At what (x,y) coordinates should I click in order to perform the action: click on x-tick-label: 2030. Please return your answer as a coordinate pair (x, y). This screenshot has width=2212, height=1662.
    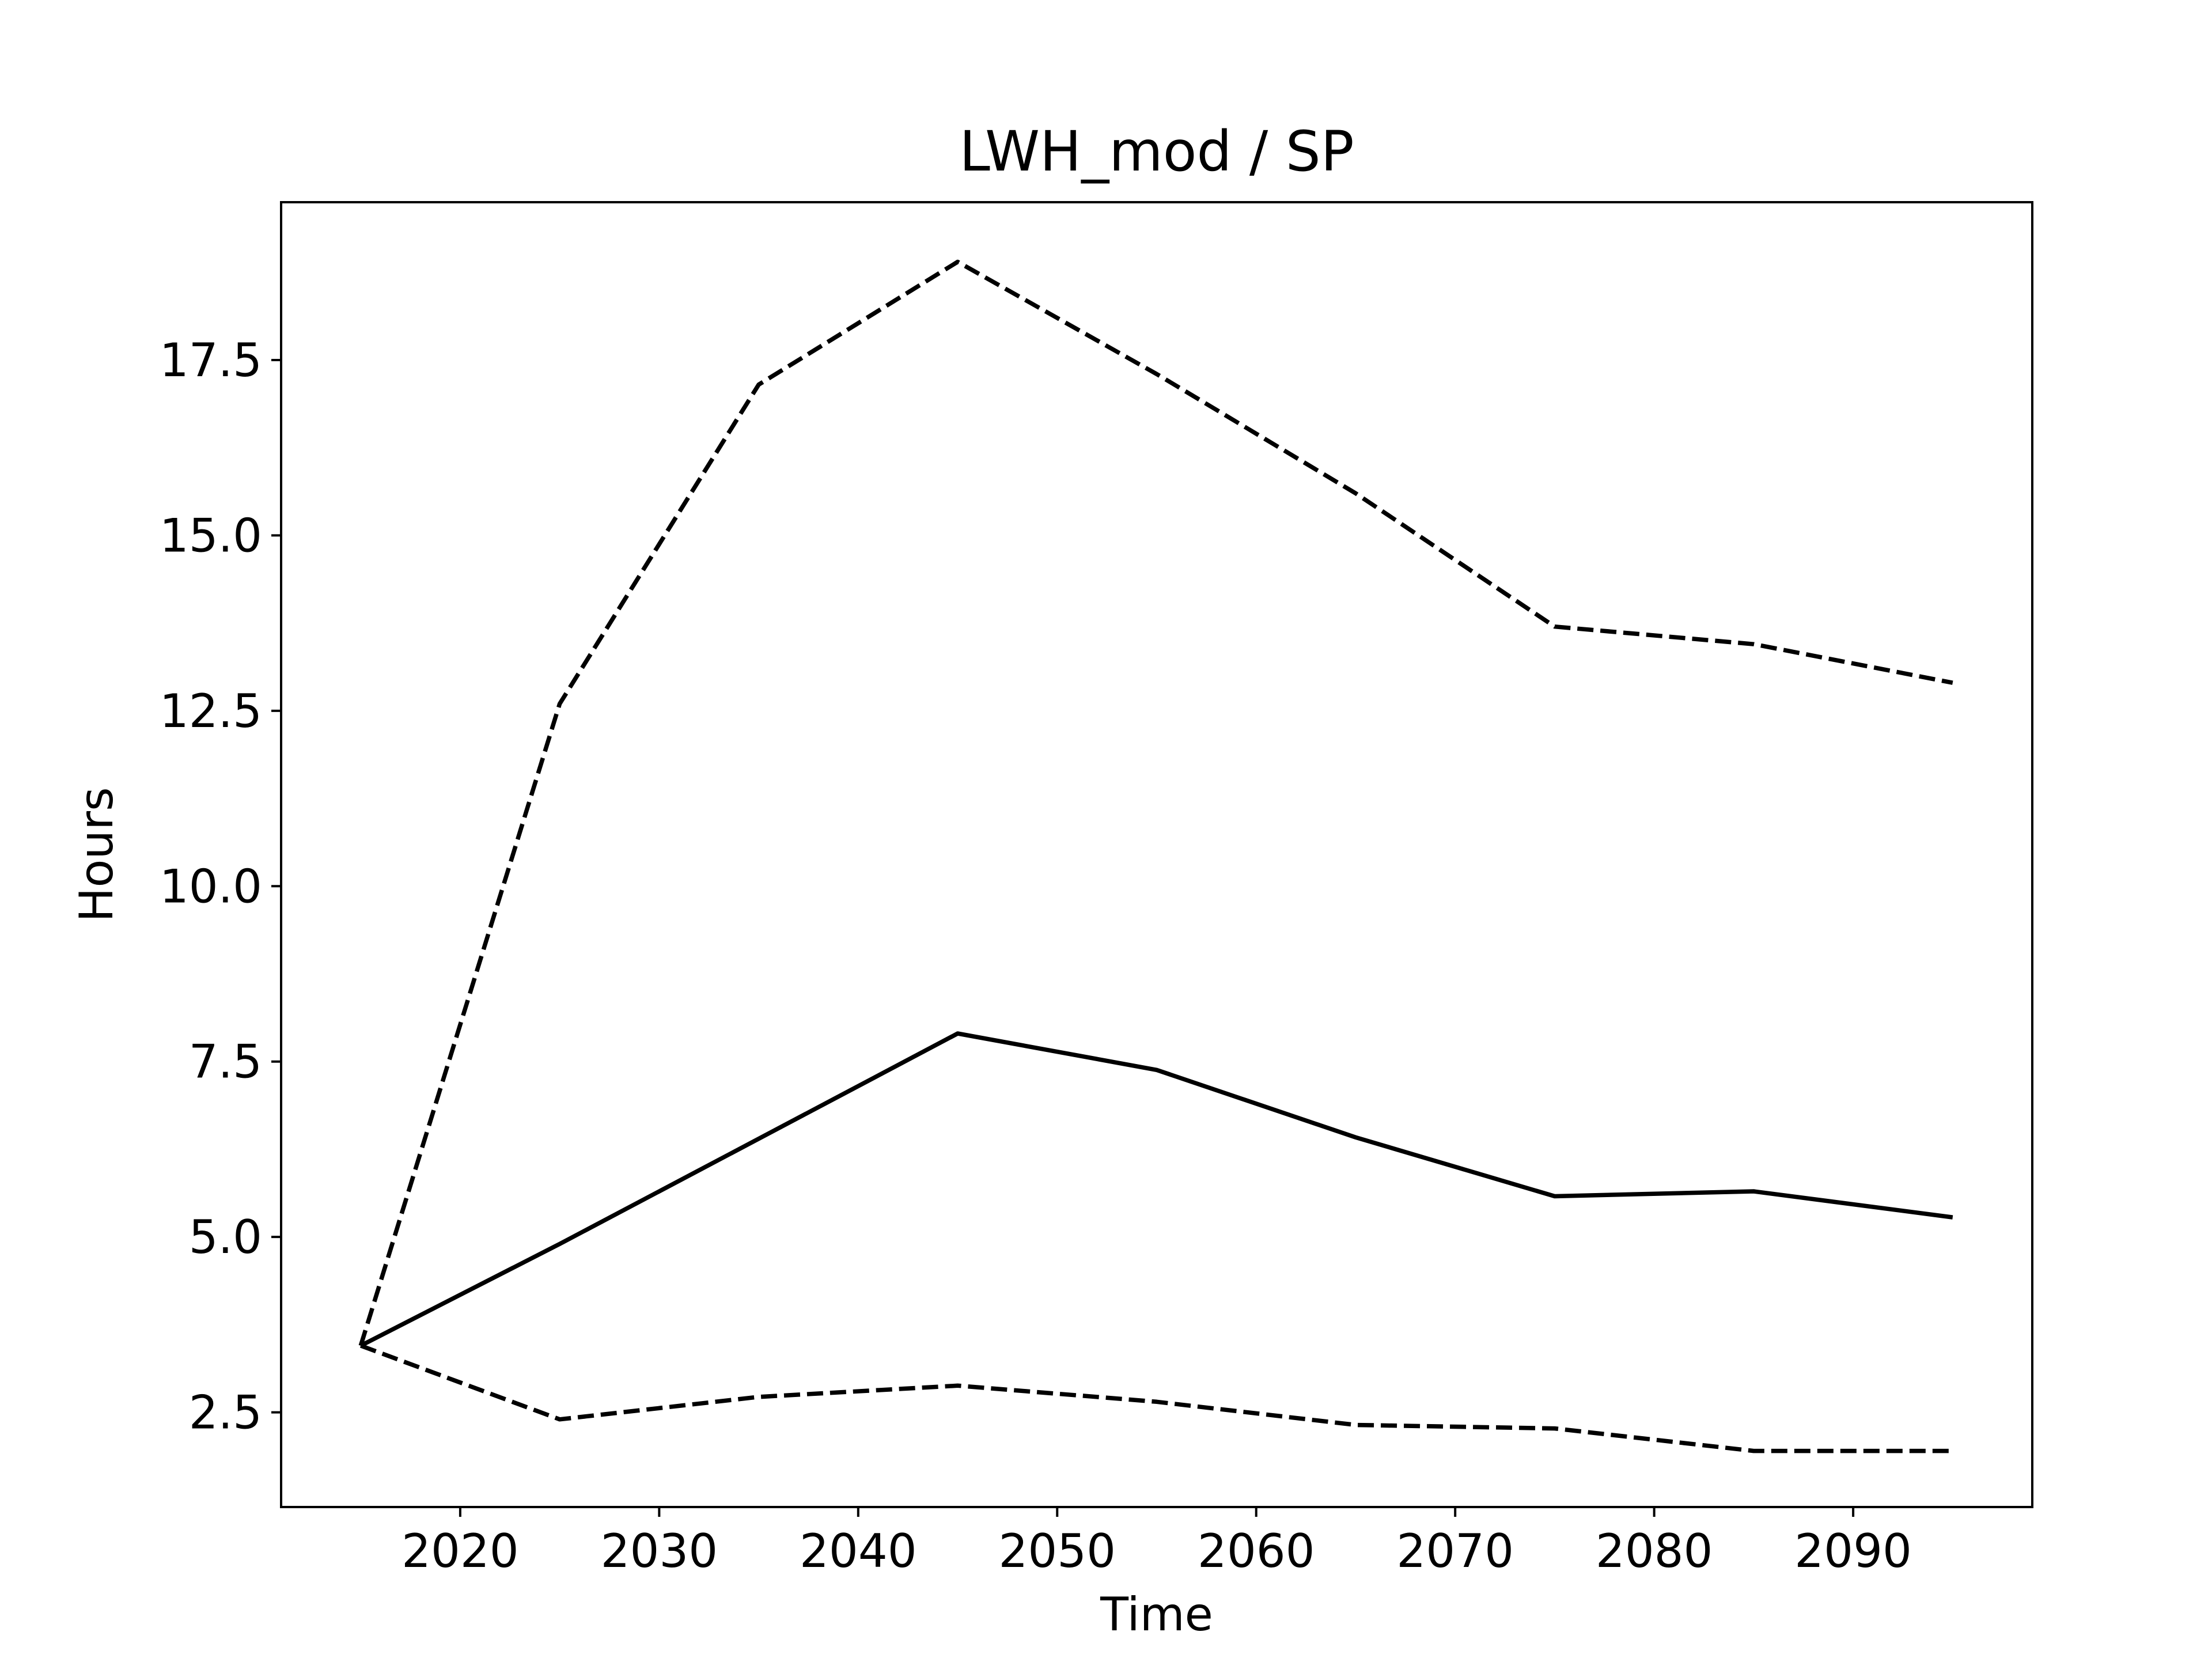
    Looking at the image, I should click on (659, 1551).